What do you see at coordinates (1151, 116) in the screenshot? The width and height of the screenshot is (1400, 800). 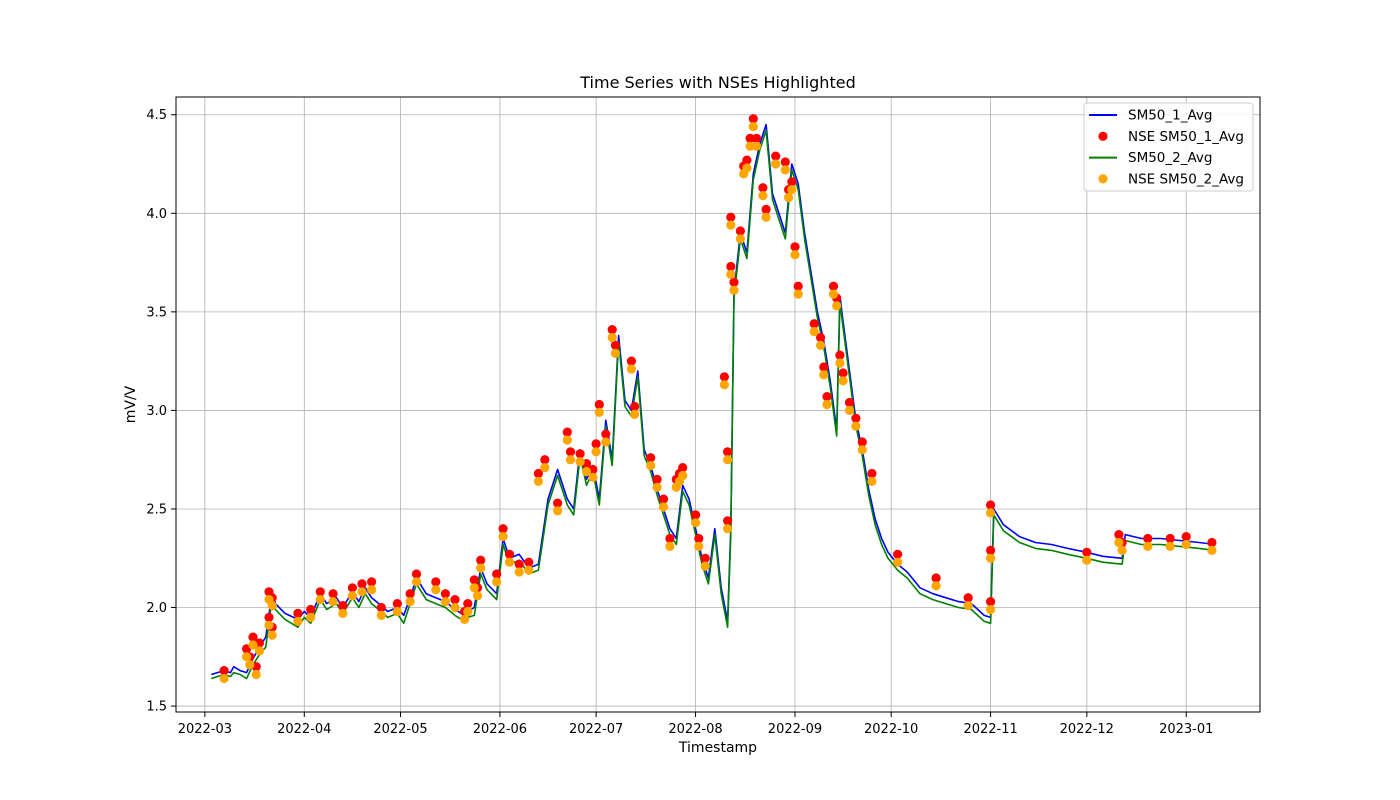 I see `legend-item: SM50_1_Avg` at bounding box center [1151, 116].